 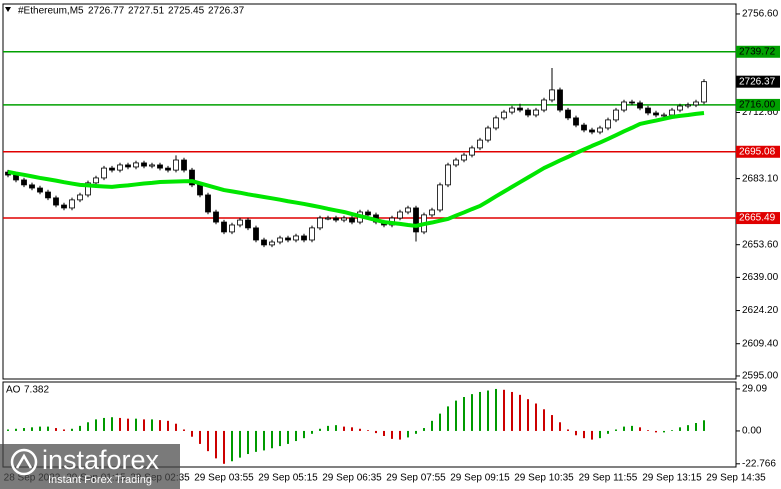 I want to click on x-tick-label: 29 Sep 13:15, so click(x=672, y=478).